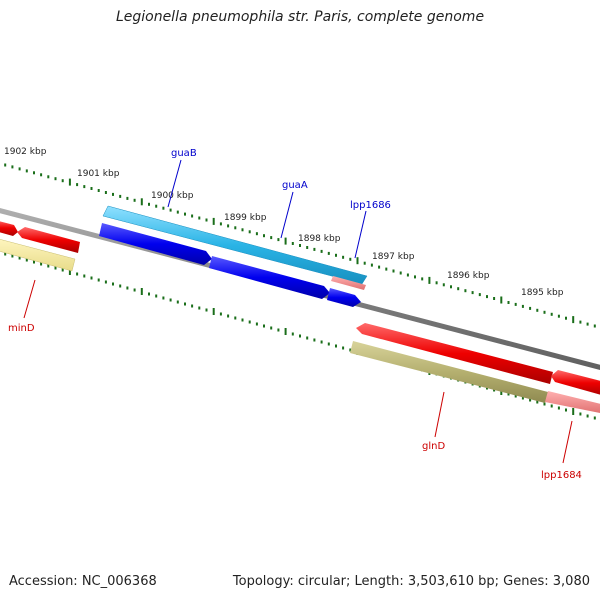  Describe the element at coordinates (572, 402) in the screenshot. I see `cds-bar-pink-right` at that location.